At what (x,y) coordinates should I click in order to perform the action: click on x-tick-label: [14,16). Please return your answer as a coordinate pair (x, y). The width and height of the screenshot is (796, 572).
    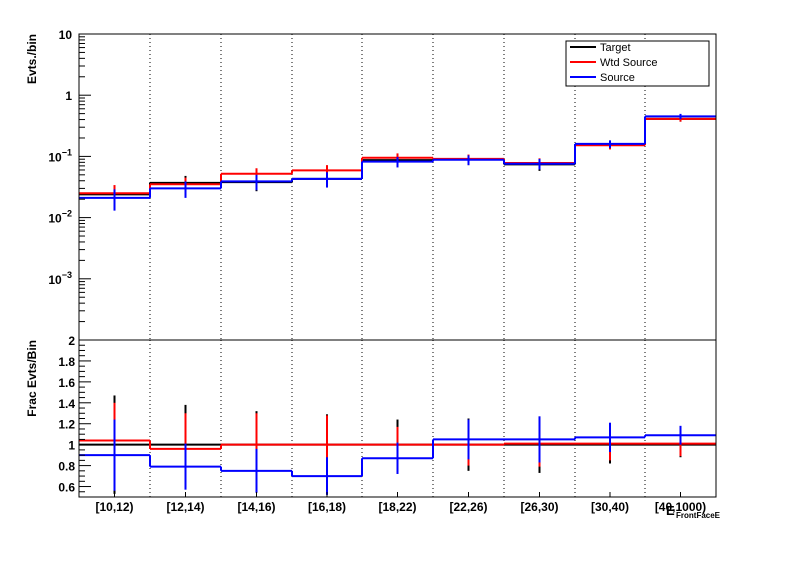
    Looking at the image, I should click on (256, 507).